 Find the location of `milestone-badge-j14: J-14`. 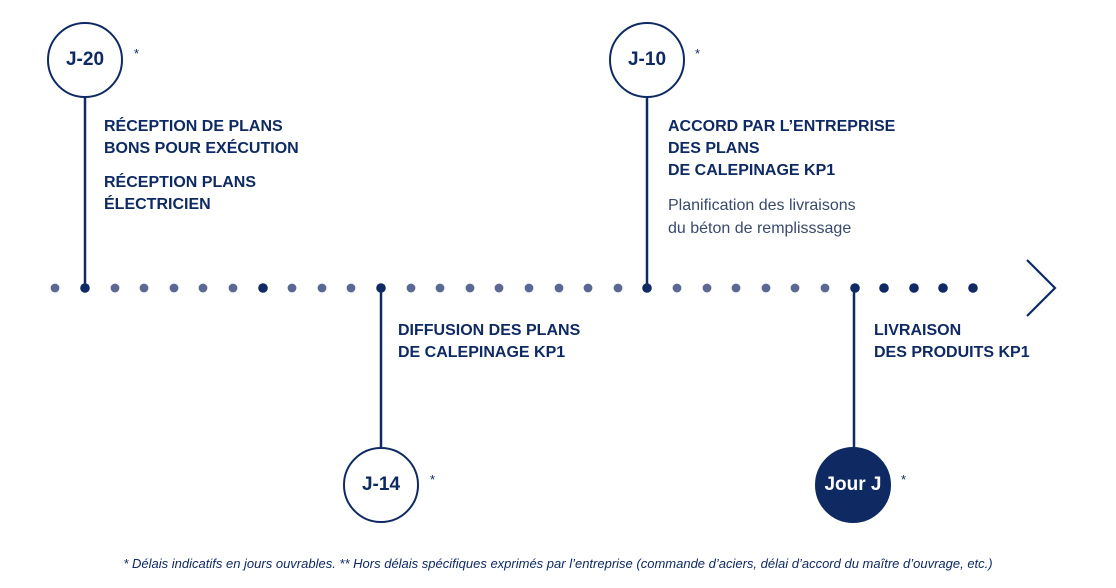

milestone-badge-j14: J-14 is located at coordinates (381, 485).